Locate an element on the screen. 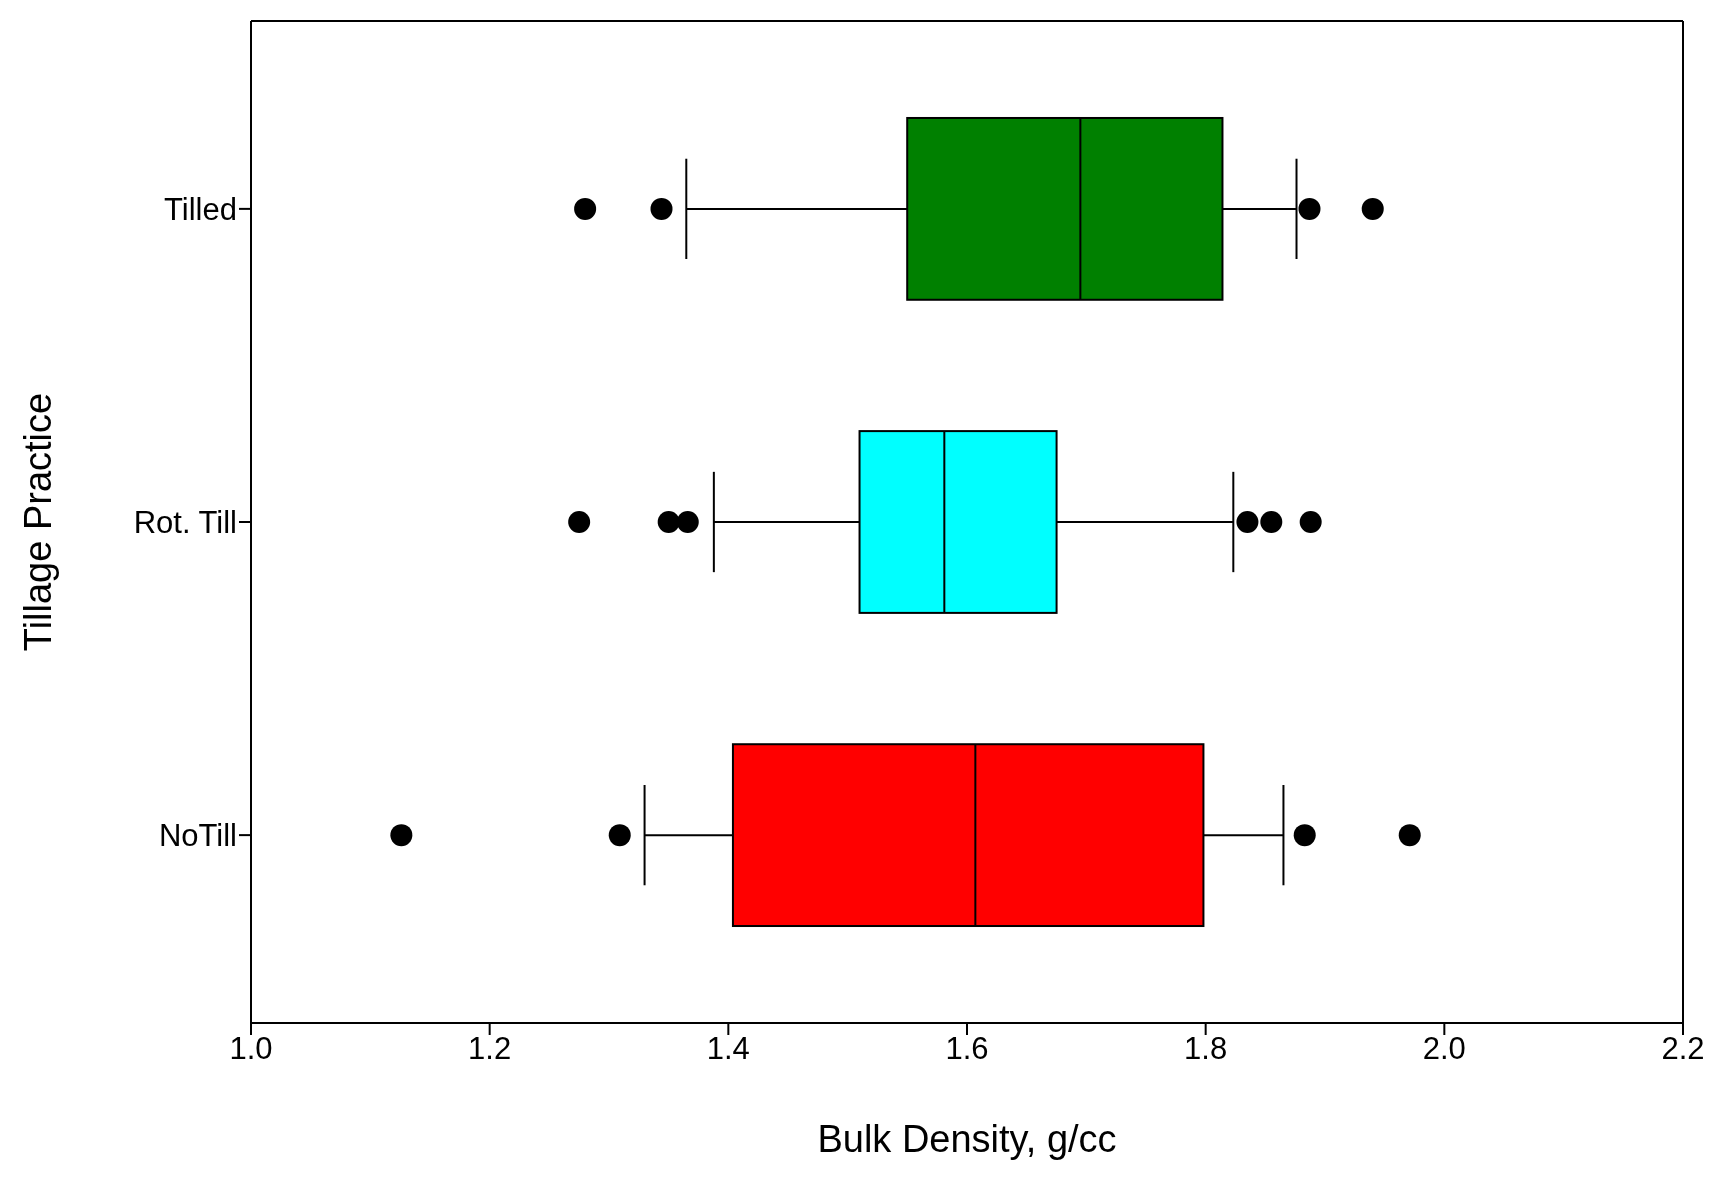 This screenshot has width=1712, height=1182. x-tick-label: 2.0 is located at coordinates (1444, 1049).